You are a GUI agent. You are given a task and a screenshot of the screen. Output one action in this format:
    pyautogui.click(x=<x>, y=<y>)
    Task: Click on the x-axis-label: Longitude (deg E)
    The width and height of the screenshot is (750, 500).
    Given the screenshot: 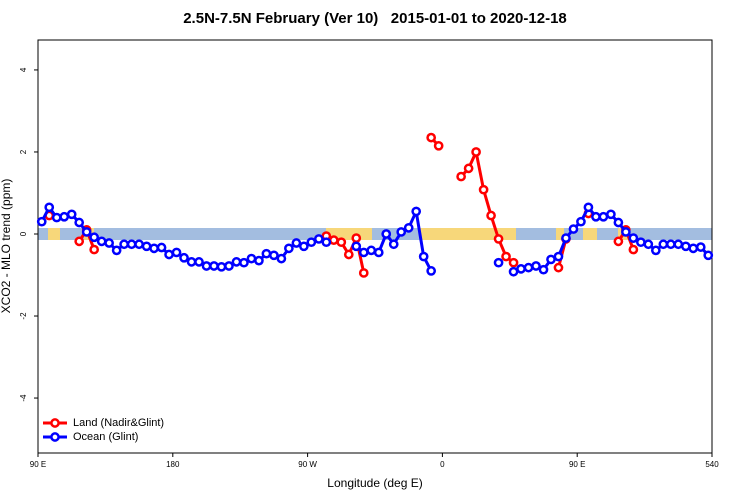 What is the action you would take?
    pyautogui.click(x=374, y=483)
    